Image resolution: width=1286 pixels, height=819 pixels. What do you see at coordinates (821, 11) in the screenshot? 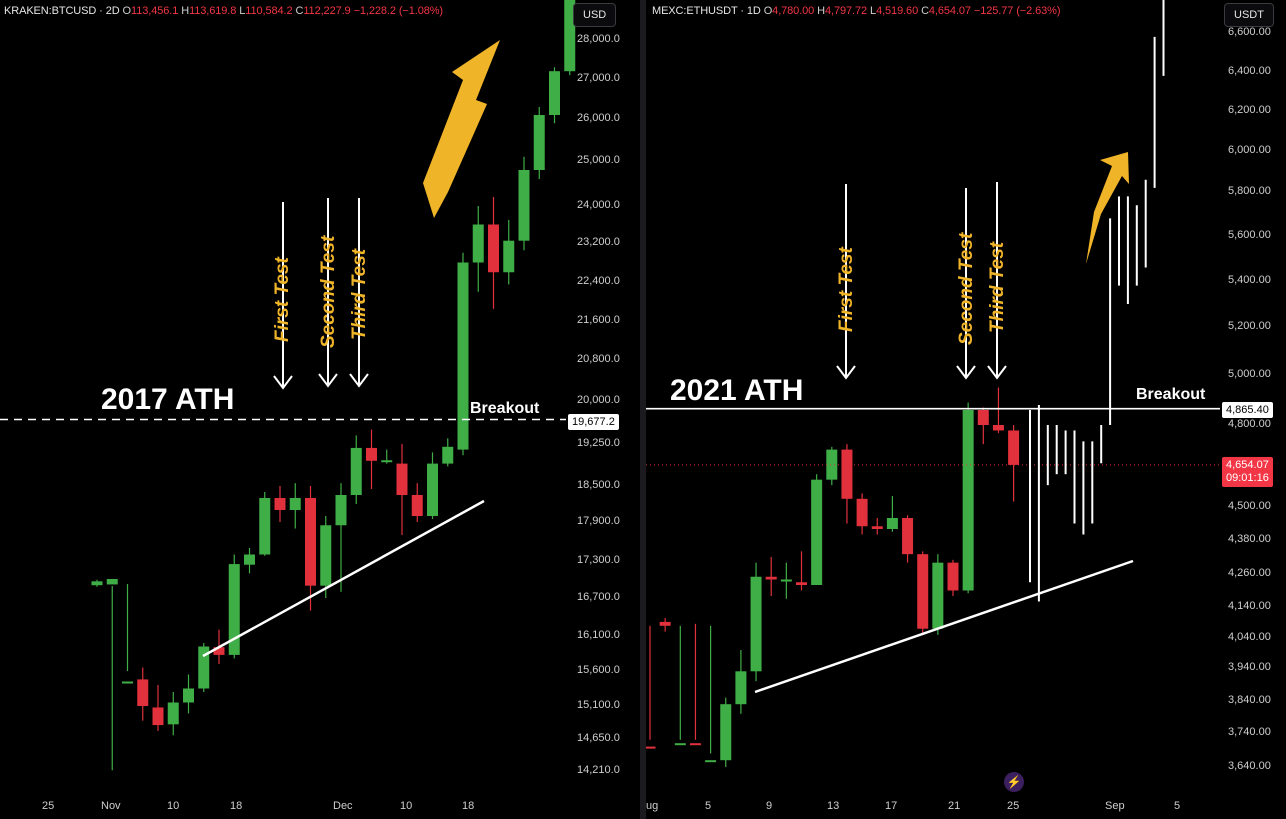
I see `eth-high-label: H` at bounding box center [821, 11].